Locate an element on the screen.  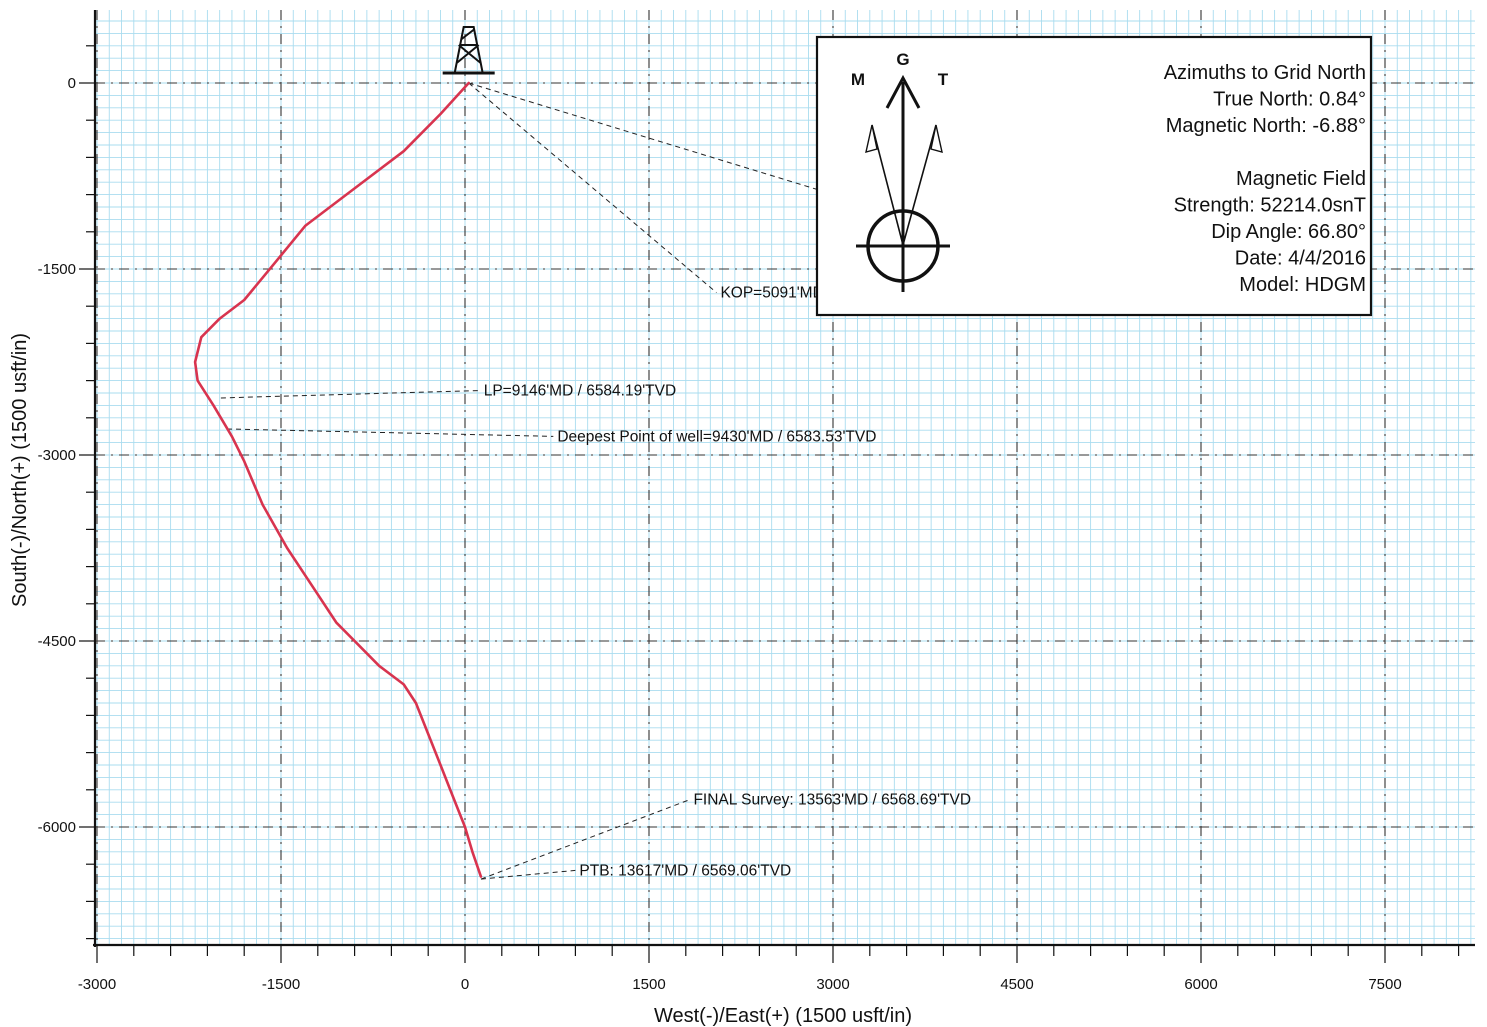
y-tick-label: 0 is located at coordinates (72, 83).